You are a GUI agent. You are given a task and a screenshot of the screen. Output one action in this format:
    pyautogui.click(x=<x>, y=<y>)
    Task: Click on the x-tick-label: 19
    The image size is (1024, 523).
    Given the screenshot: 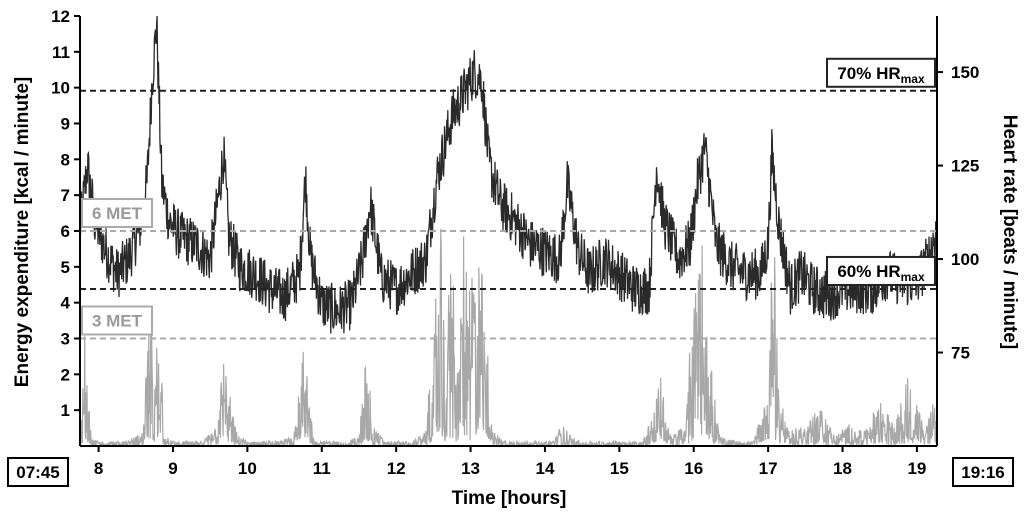 What is the action you would take?
    pyautogui.click(x=916, y=468)
    